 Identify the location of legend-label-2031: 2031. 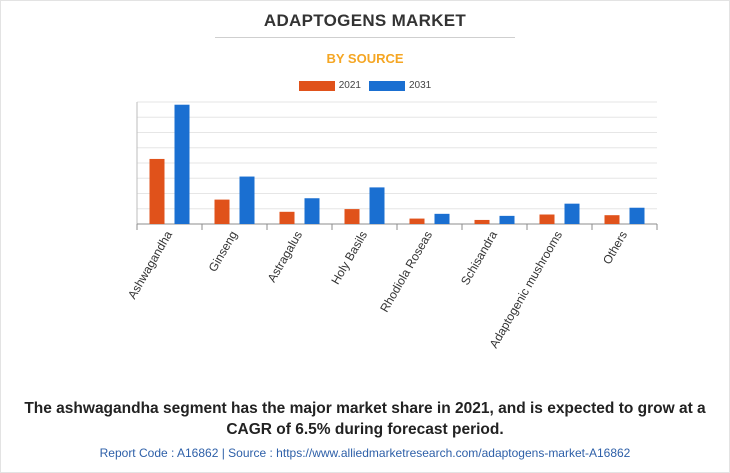
(420, 85).